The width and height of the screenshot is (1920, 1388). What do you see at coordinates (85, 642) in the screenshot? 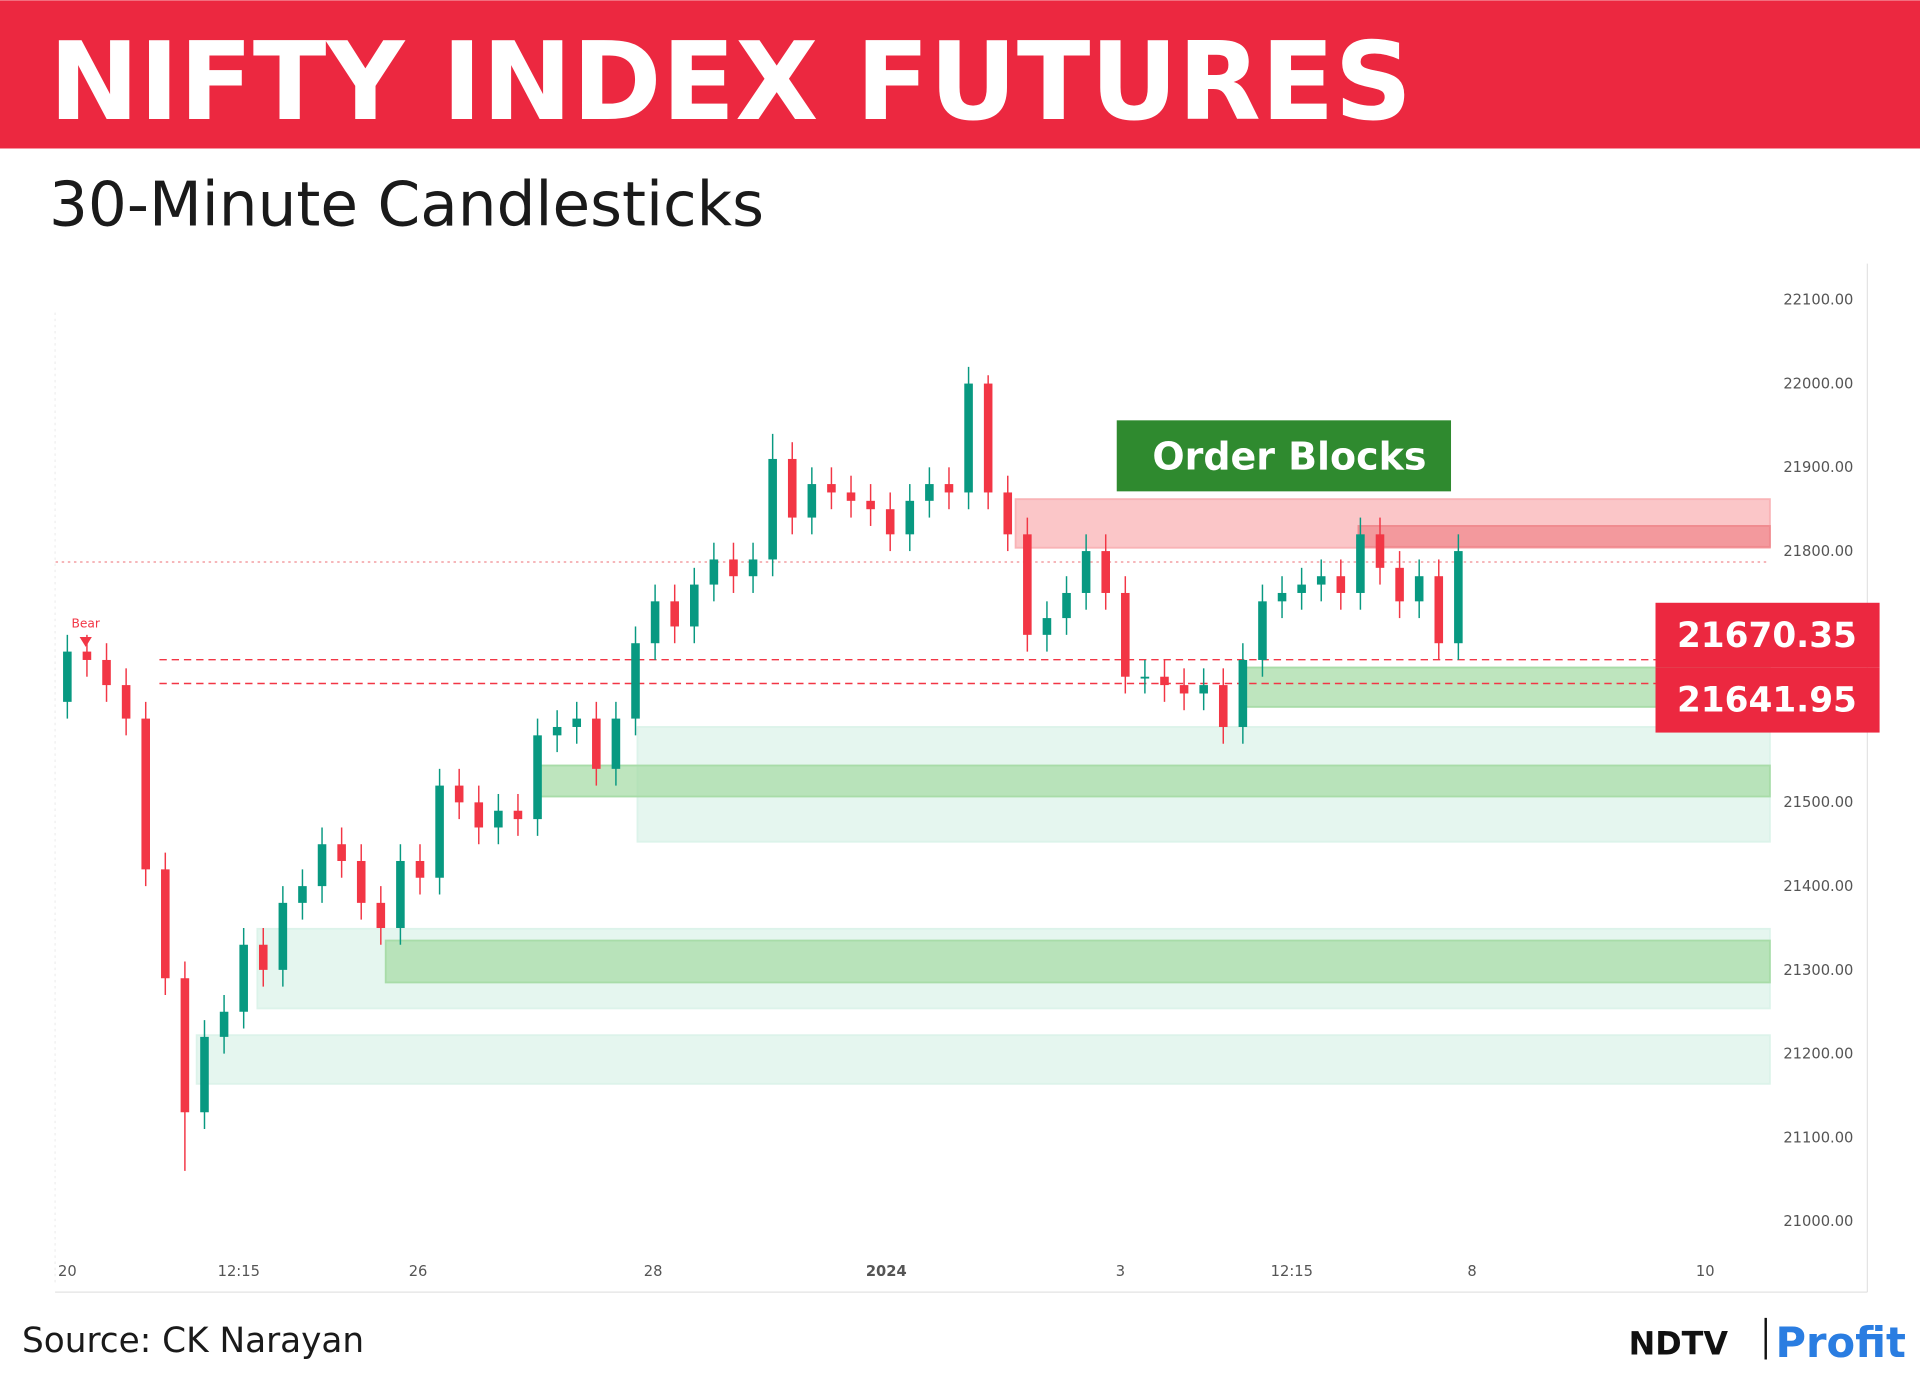
I see `signal-marker` at bounding box center [85, 642].